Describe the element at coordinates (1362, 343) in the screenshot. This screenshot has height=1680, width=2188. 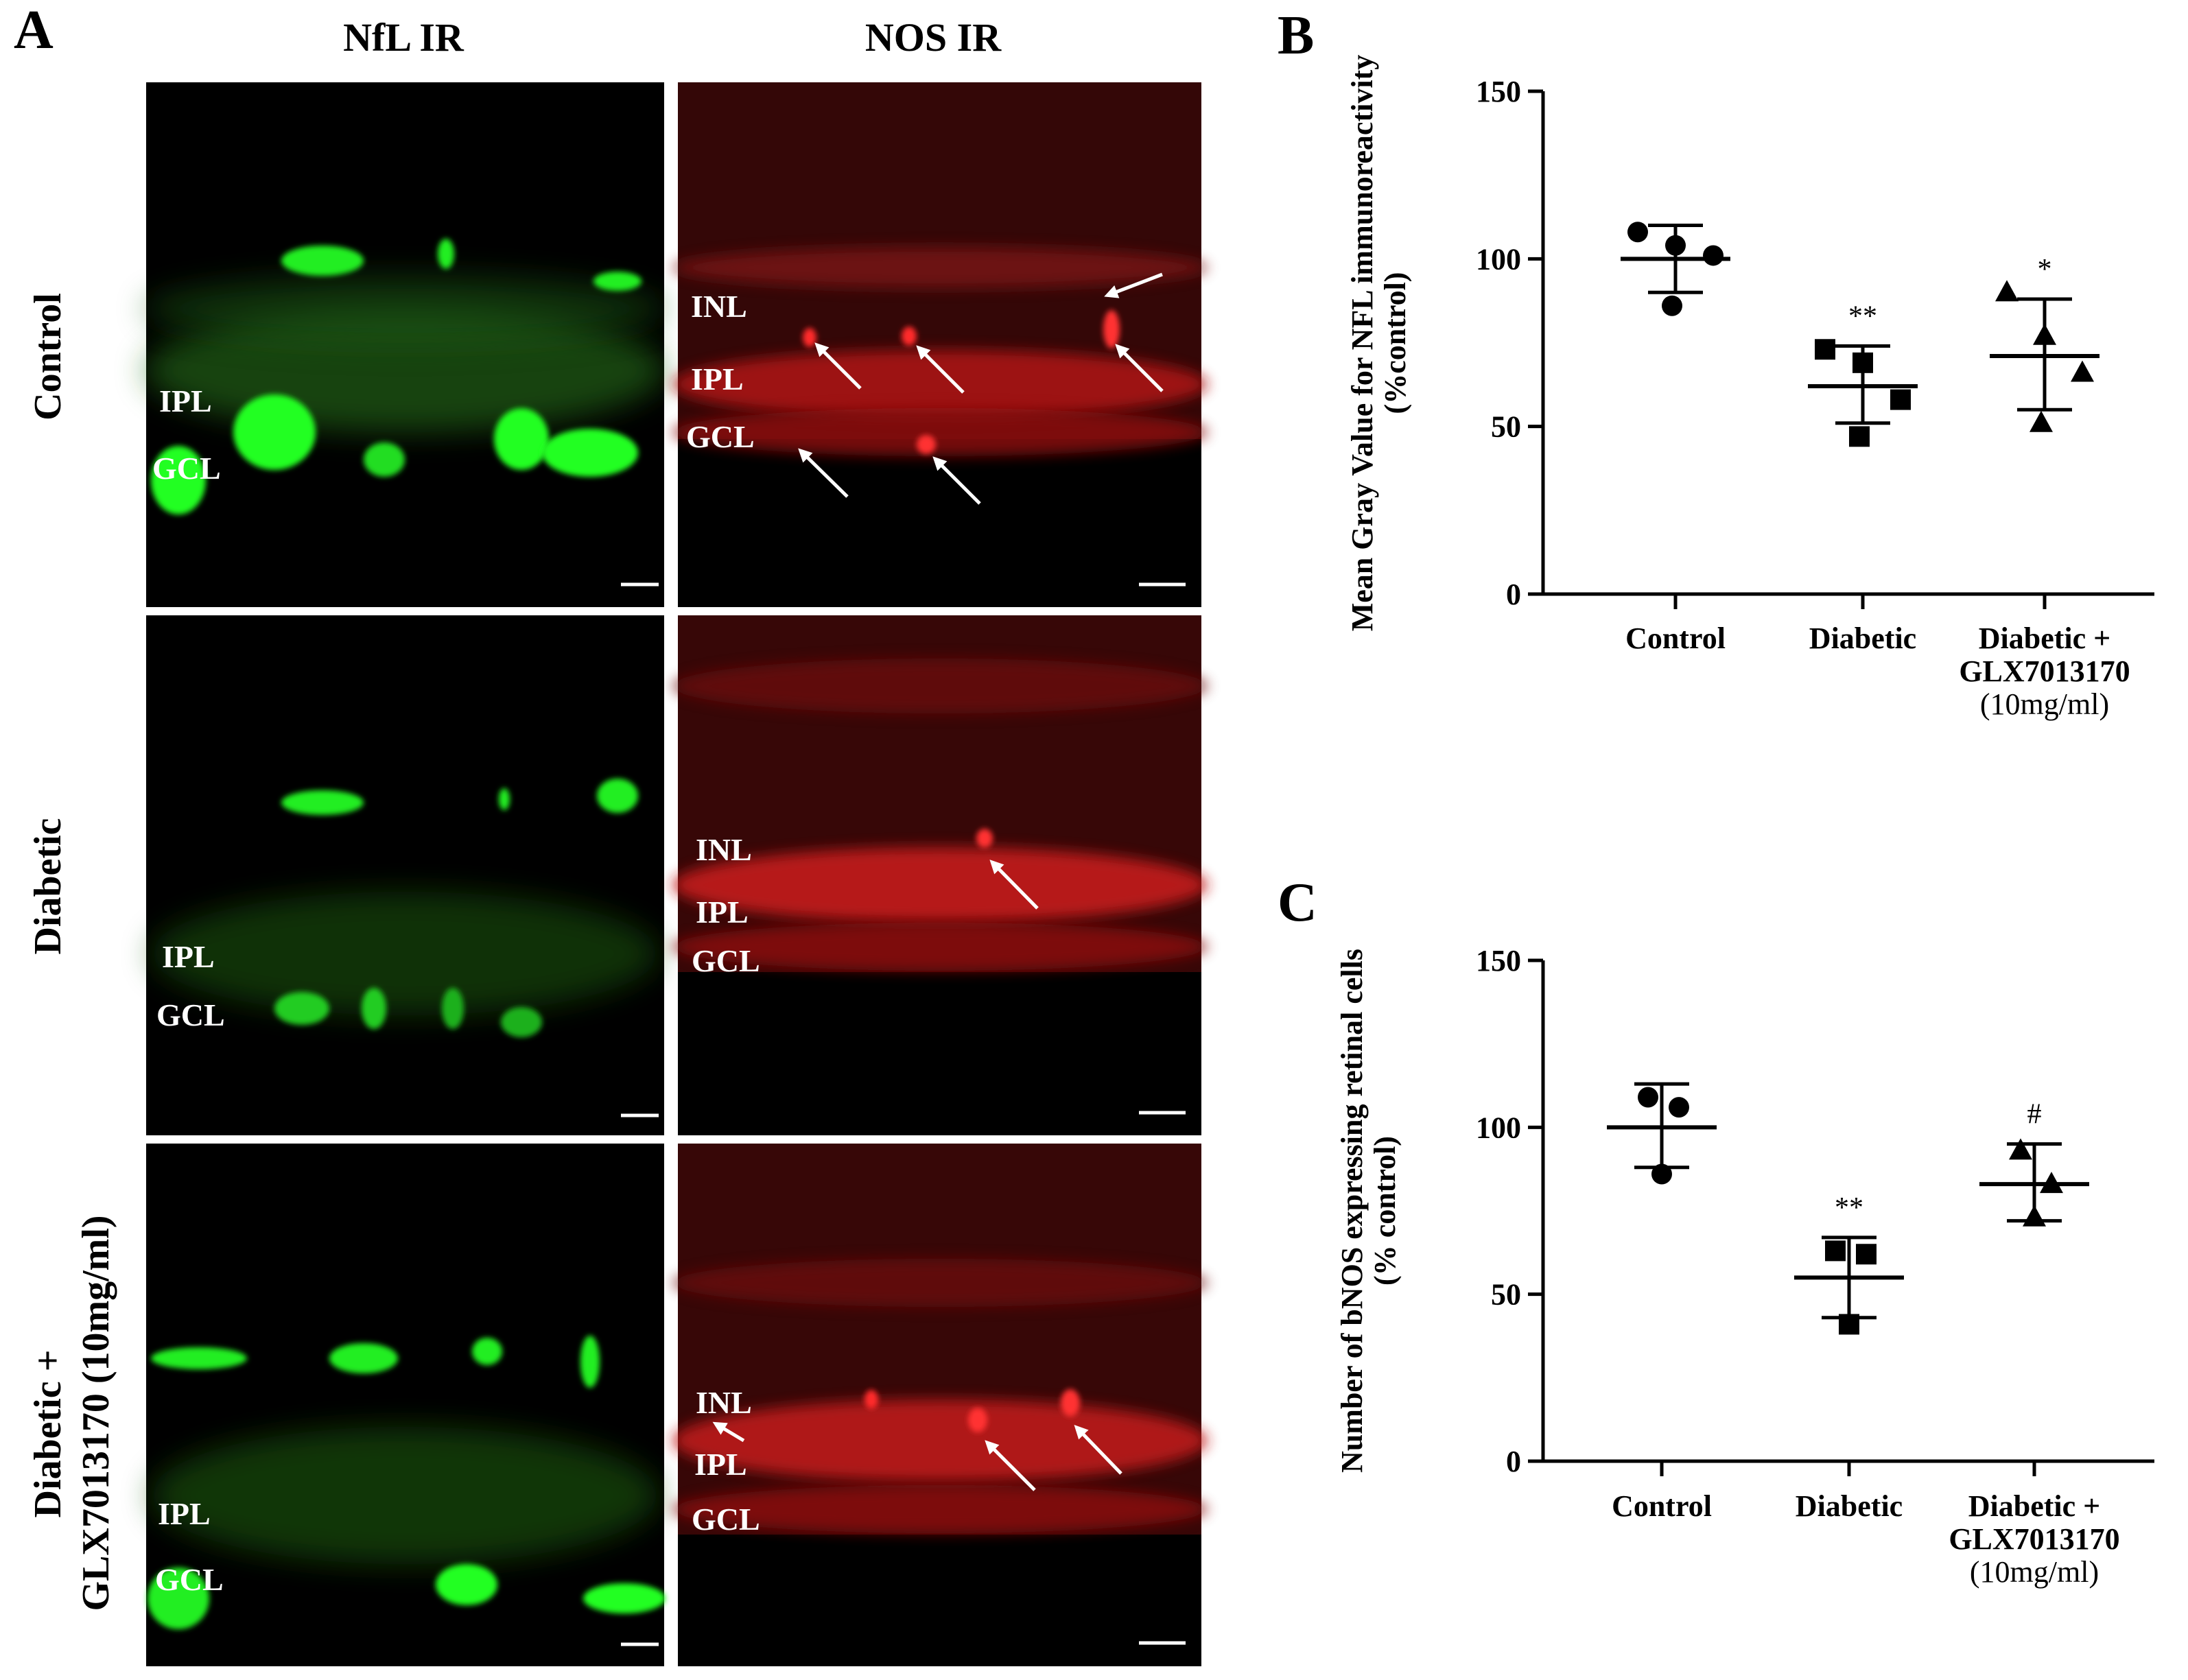
I see `y-axis-label: Mean Gray Value for NFL immunoreactivity` at that location.